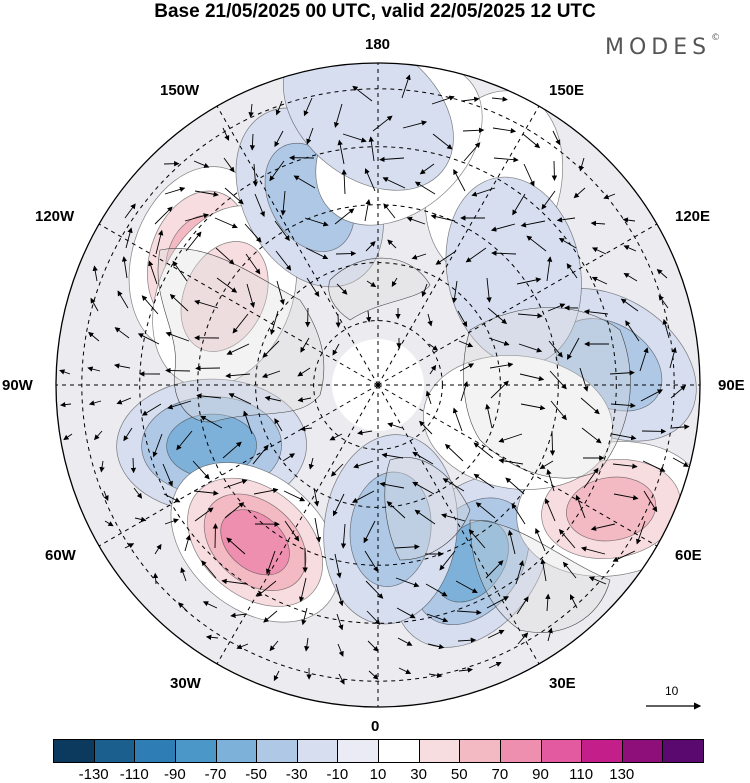 Image resolution: width=750 pixels, height=783 pixels. Describe the element at coordinates (731, 385) in the screenshot. I see `lon-label-90e: 90E` at that location.